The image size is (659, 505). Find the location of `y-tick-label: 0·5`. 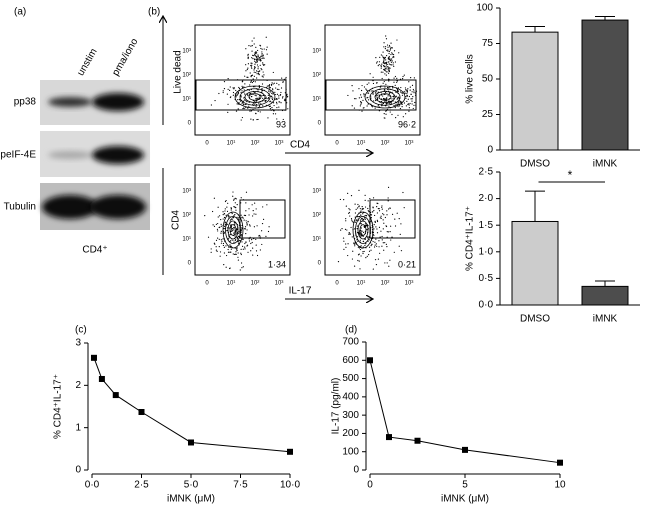

y-tick-label: 0·5 is located at coordinates (486, 278).